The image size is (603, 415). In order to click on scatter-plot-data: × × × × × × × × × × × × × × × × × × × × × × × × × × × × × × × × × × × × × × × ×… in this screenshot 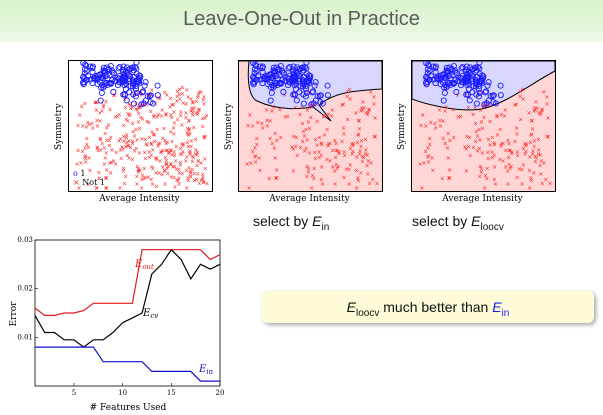, I will do `click(140, 126)`.